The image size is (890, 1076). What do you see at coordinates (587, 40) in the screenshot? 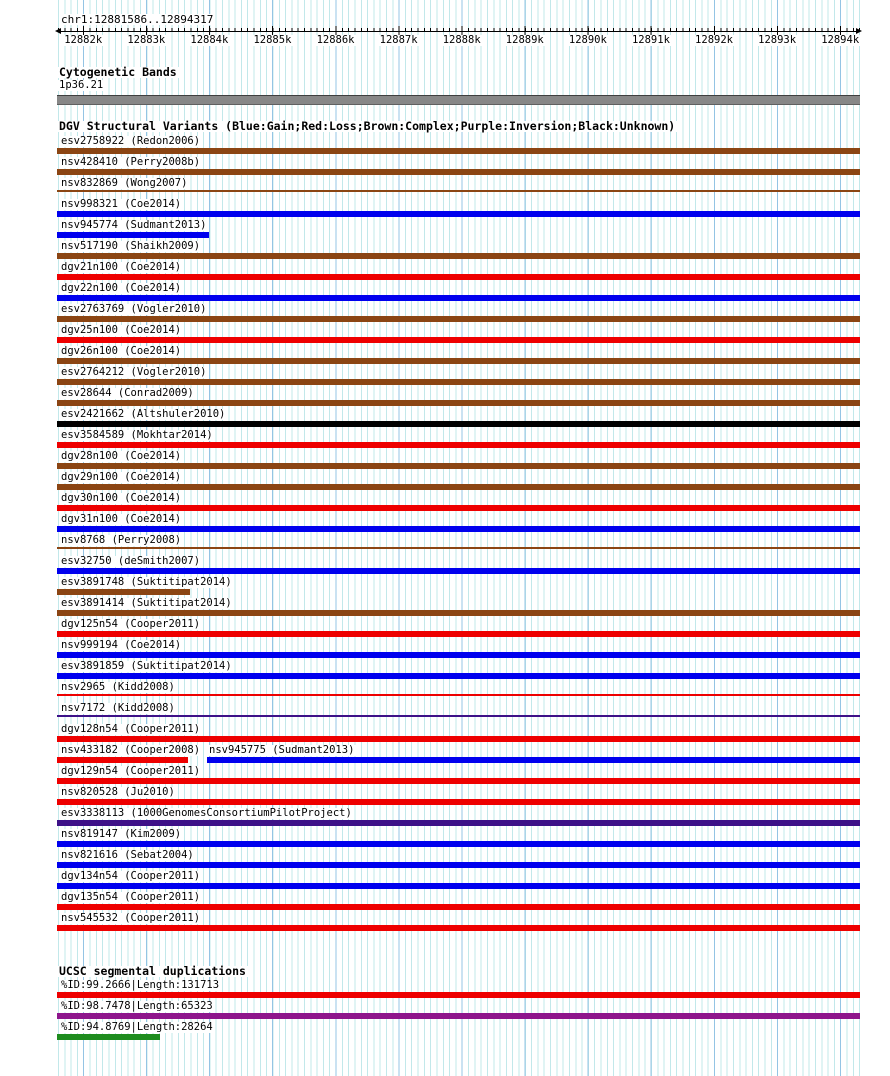
I see `ruler-tick-label: 12890k` at bounding box center [587, 40].